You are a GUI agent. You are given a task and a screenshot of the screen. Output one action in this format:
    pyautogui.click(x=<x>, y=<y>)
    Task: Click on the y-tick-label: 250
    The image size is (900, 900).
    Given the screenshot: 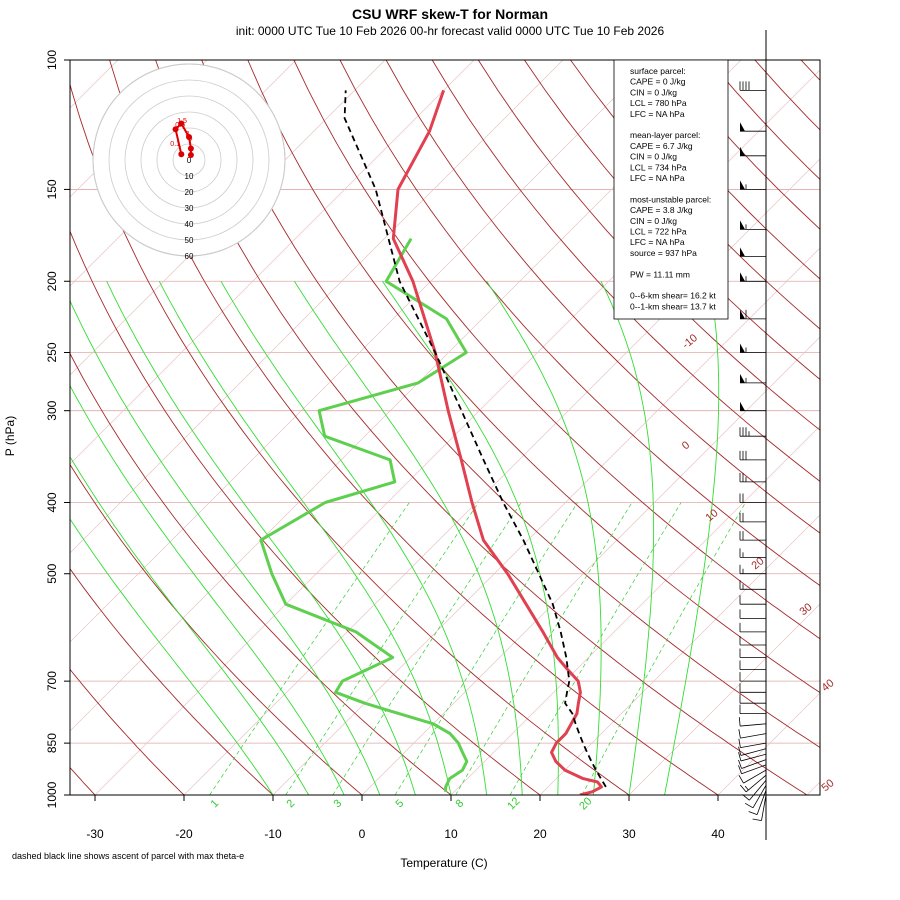 What is the action you would take?
    pyautogui.click(x=52, y=352)
    